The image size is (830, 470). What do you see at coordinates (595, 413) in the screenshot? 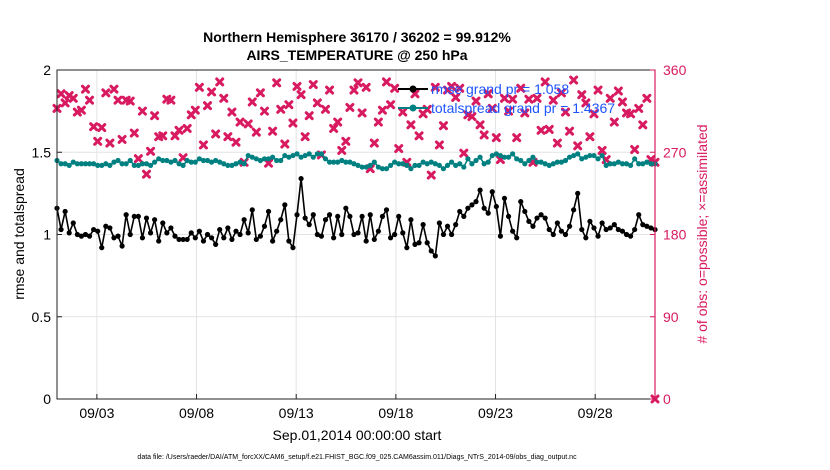
I see `x-tick-label: 09/28` at bounding box center [595, 413].